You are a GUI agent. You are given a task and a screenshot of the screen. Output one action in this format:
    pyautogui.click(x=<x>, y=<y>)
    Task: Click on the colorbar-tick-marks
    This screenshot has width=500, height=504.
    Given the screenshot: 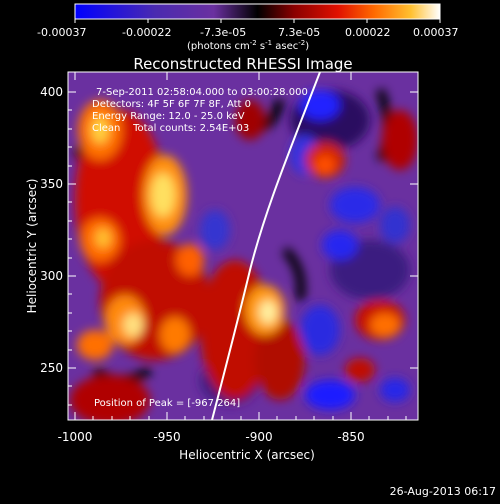 What is the action you would take?
    pyautogui.click(x=257, y=21)
    